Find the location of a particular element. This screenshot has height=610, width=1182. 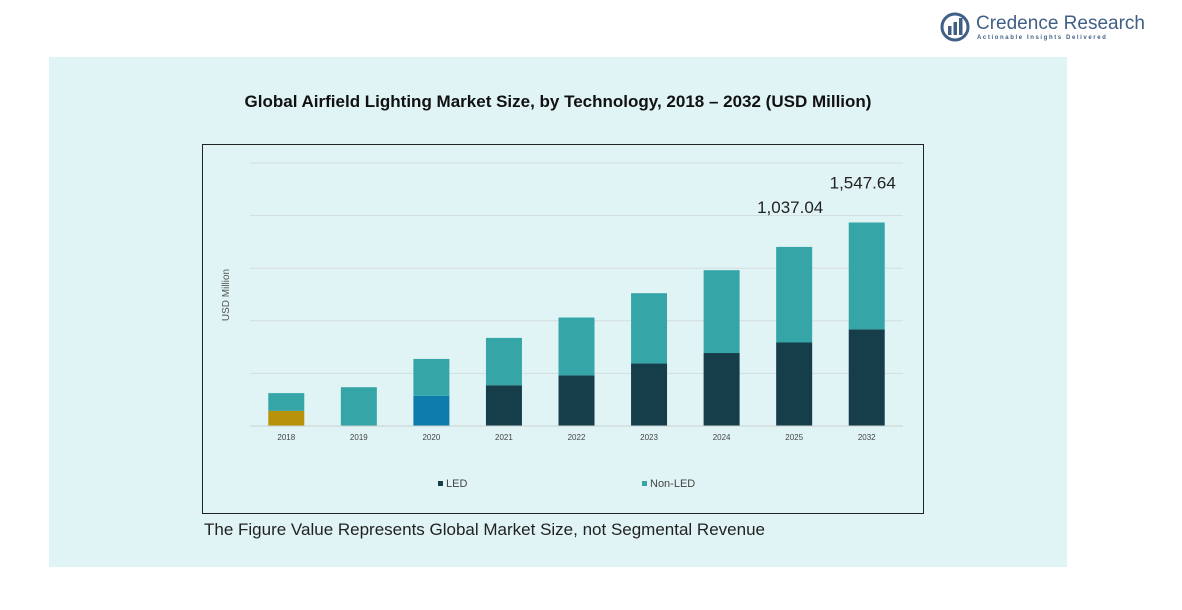

brand-name: Credence Research is located at coordinates (1060, 23).